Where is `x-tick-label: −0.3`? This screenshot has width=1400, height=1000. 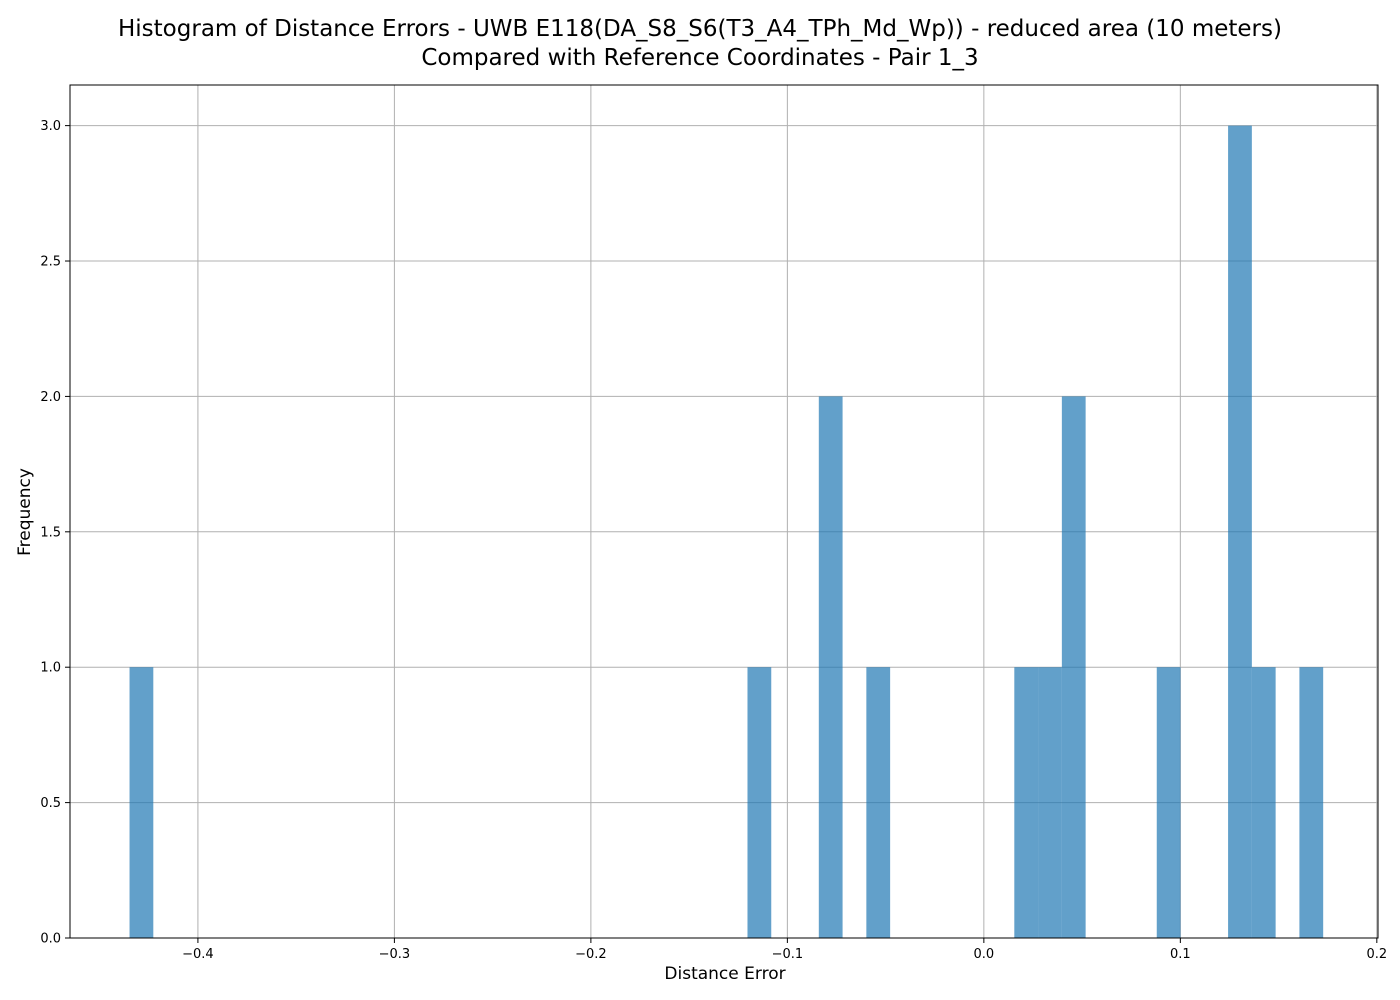
x-tick-label: −0.3 is located at coordinates (395, 954).